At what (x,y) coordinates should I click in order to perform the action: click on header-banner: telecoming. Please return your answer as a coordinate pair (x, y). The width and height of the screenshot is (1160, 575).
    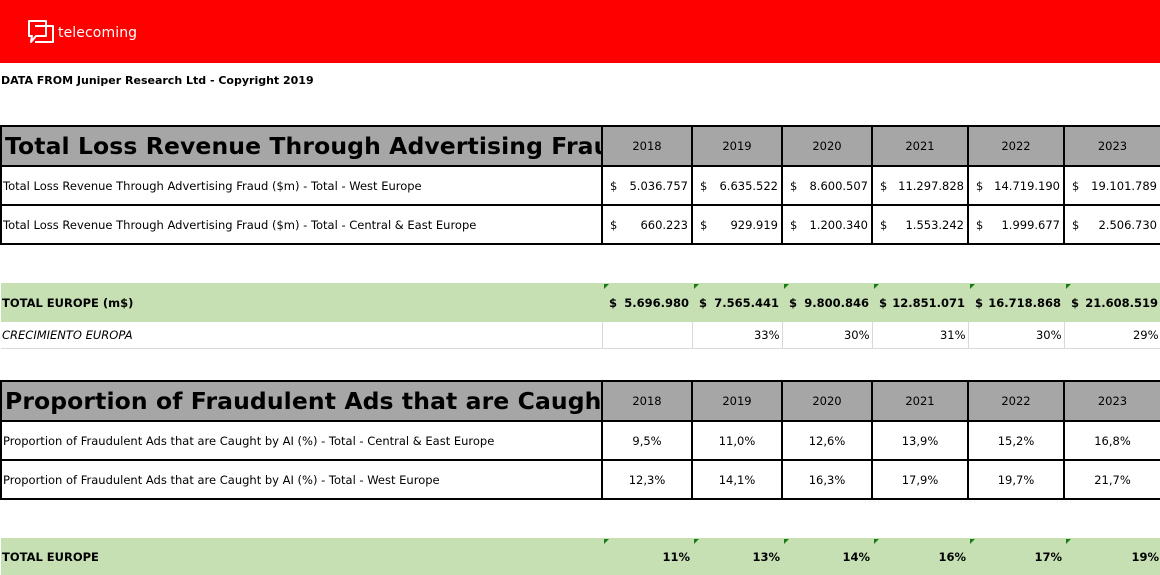
    Looking at the image, I should click on (580, 31).